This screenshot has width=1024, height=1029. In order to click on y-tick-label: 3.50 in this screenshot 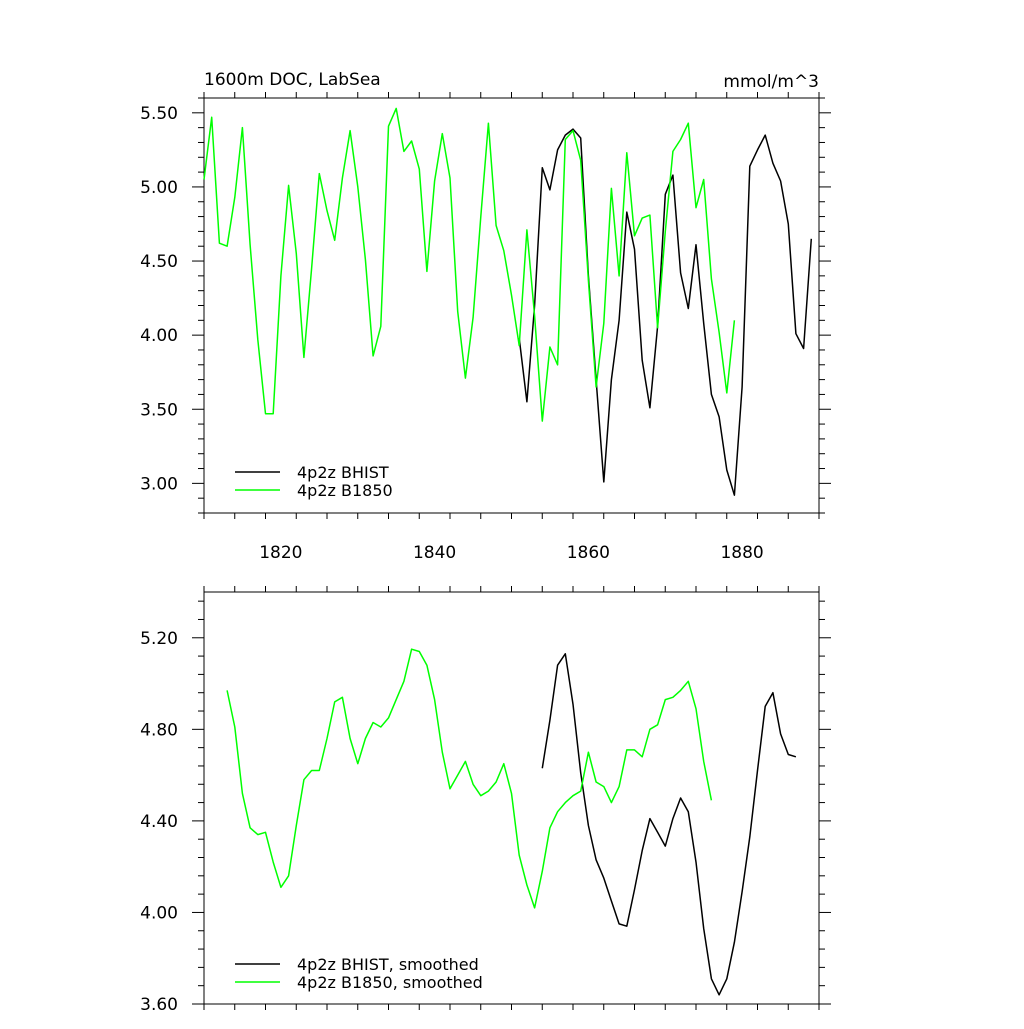, I will do `click(159, 410)`.